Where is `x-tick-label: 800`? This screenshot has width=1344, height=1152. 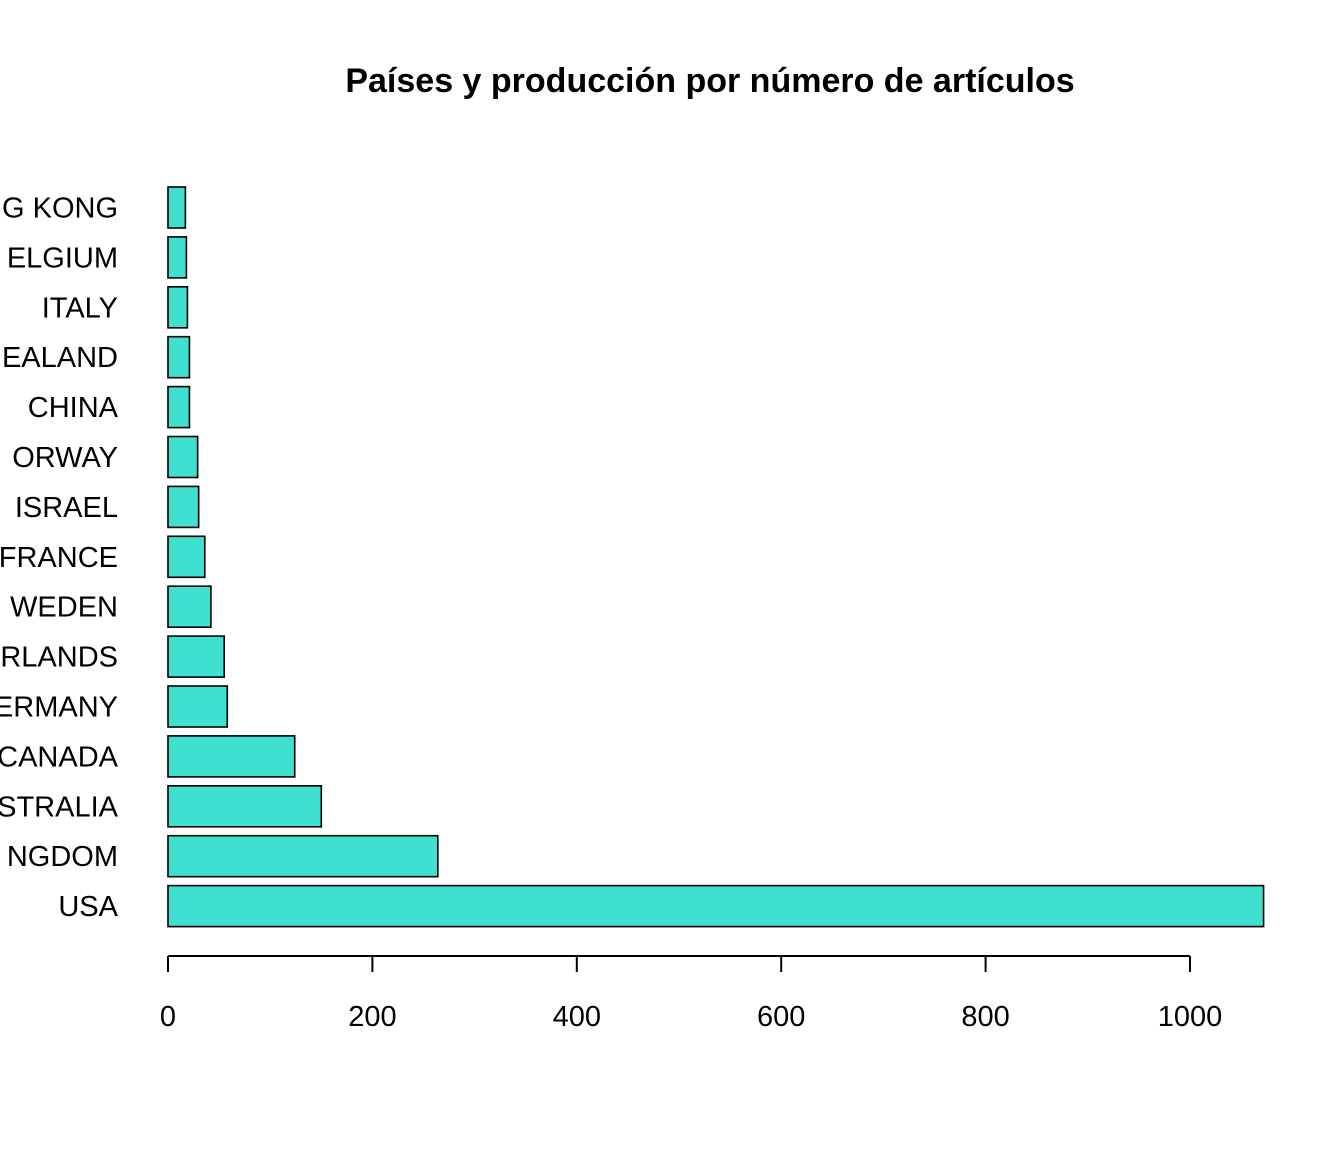
x-tick-label: 800 is located at coordinates (985, 1017).